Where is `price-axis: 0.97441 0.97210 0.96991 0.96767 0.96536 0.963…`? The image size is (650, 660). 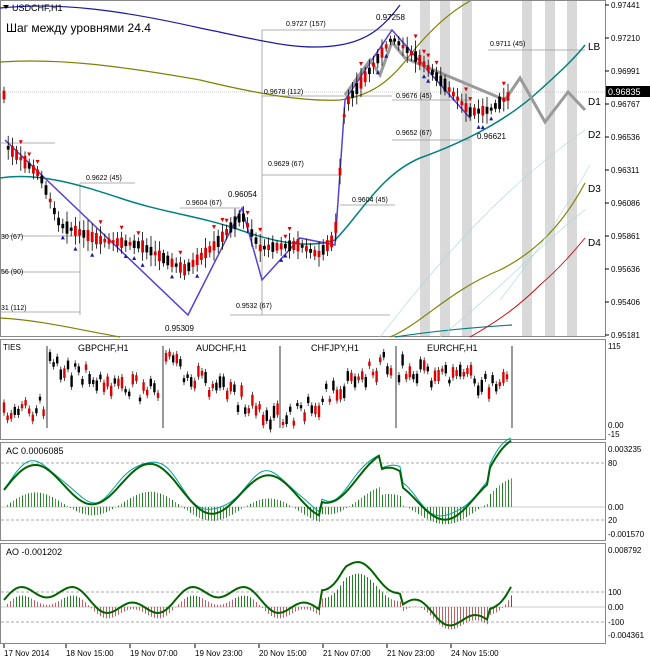
price-axis: 0.97441 0.97210 0.96991 0.96767 0.96536 0.963… is located at coordinates (622, 170).